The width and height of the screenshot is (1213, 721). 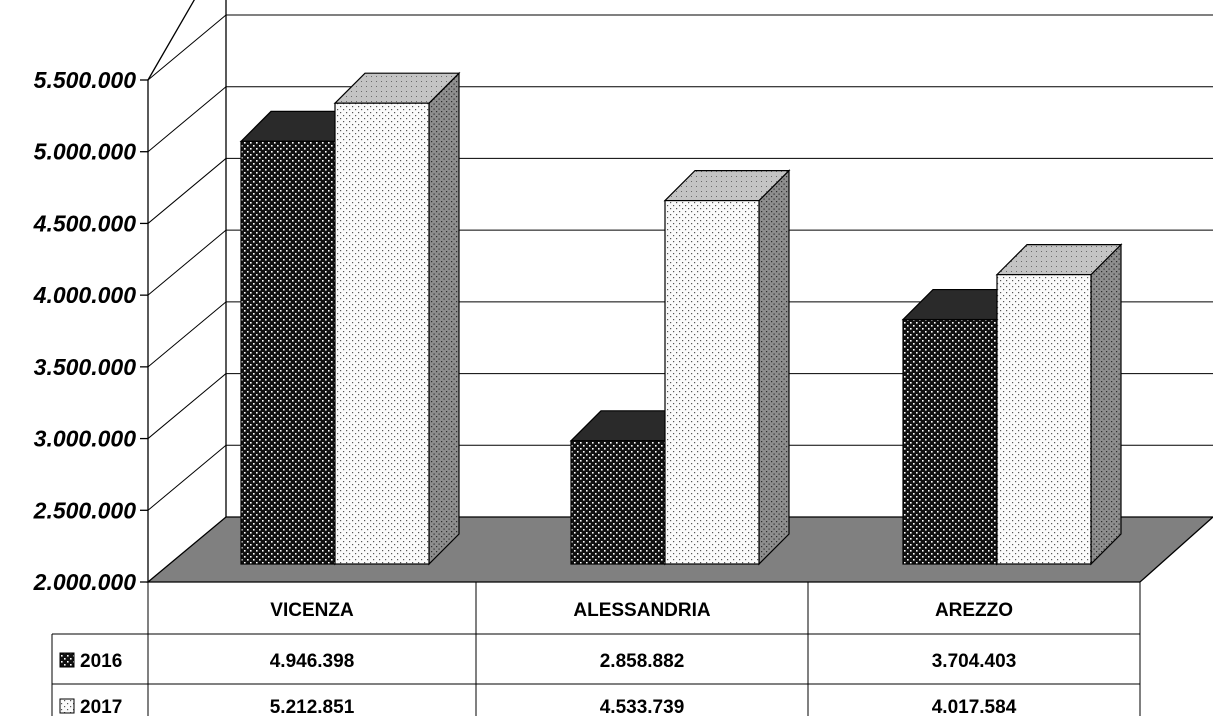 I want to click on table-value-cell: 4.946.398, so click(x=312, y=661).